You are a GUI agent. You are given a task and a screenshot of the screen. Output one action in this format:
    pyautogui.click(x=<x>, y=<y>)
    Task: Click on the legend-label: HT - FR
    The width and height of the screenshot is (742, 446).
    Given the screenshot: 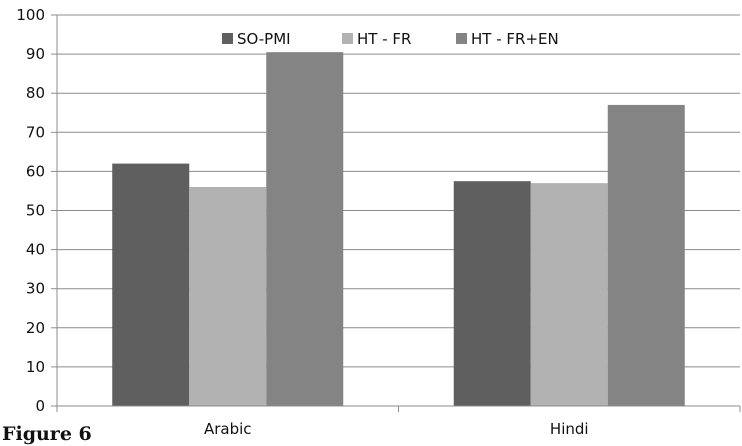 What is the action you would take?
    pyautogui.click(x=384, y=39)
    